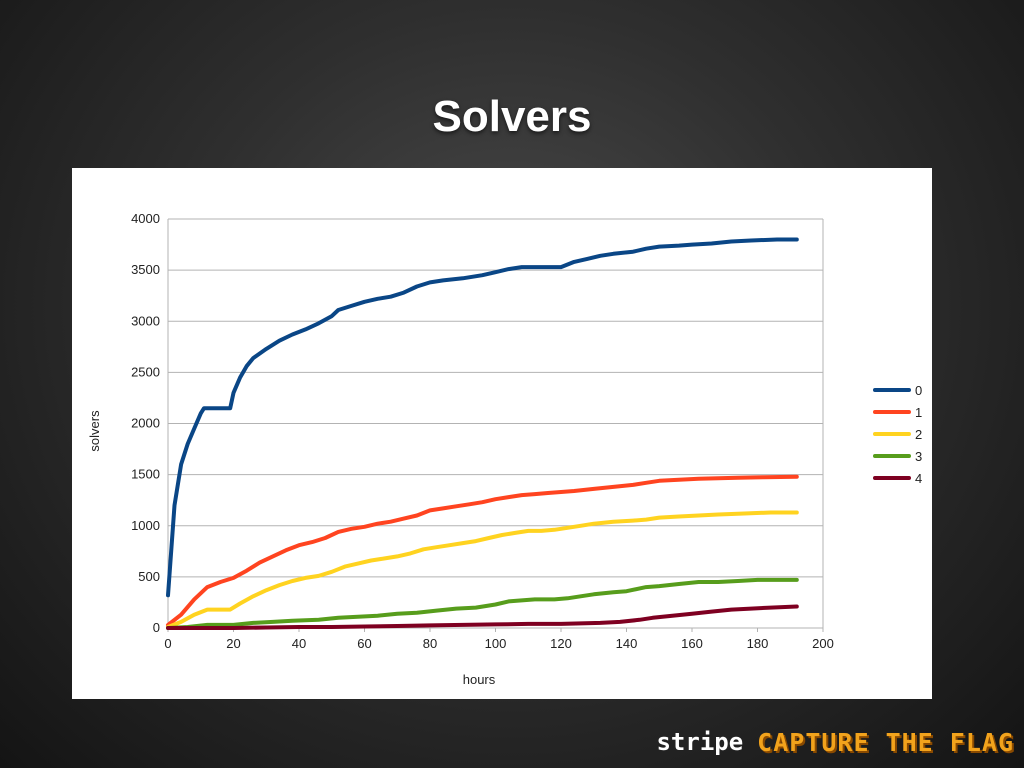 This screenshot has height=768, width=1024. I want to click on x-axis-label: hours, so click(479, 679).